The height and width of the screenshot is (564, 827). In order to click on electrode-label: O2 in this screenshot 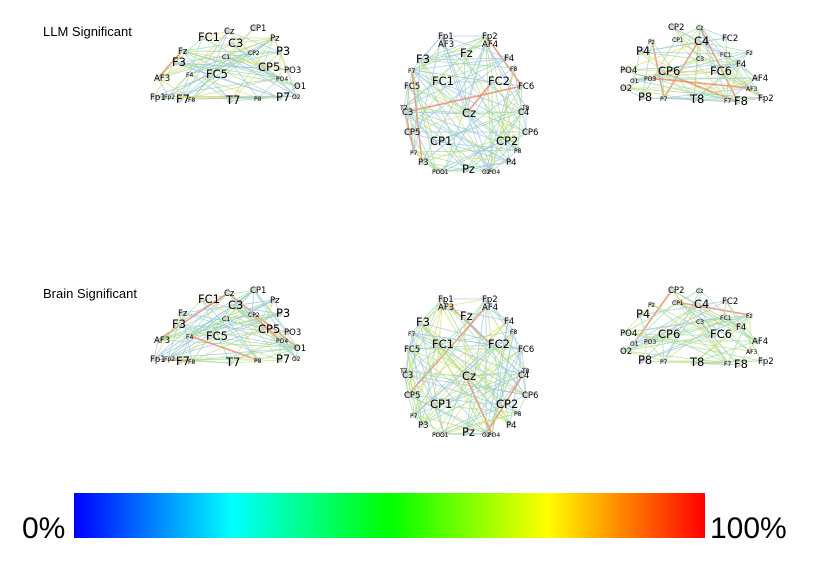, I will do `click(486, 435)`.